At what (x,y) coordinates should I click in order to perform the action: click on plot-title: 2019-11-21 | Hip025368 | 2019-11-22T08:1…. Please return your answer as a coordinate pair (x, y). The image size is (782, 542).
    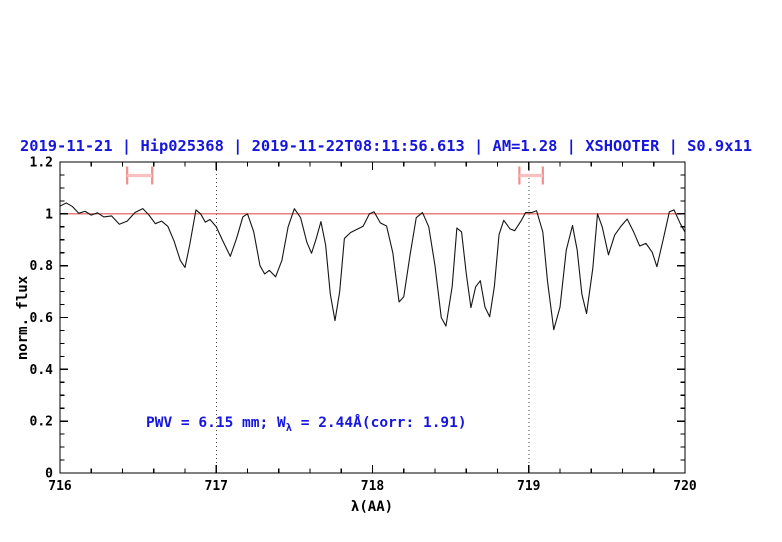
    Looking at the image, I should click on (386, 146).